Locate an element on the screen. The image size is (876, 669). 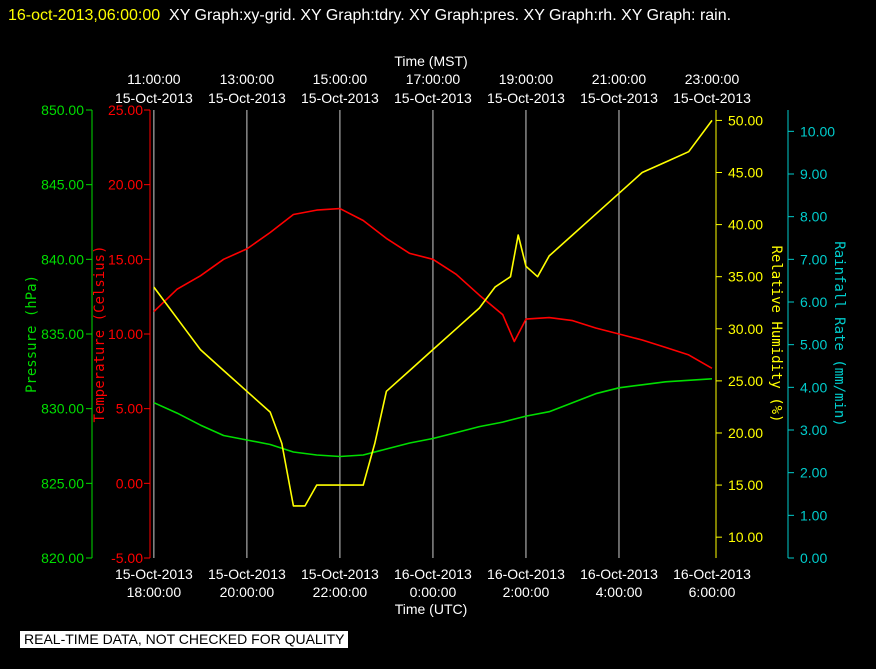
rain-tick-label: 0.00 is located at coordinates (813, 558).